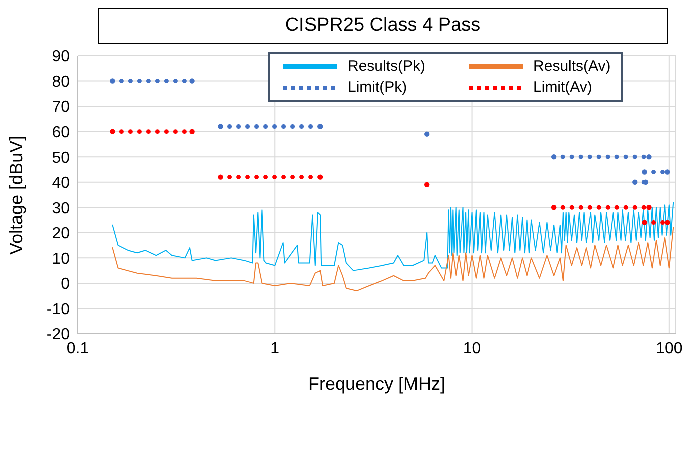 The image size is (697, 460). I want to click on x-tick-label: 10, so click(472, 349).